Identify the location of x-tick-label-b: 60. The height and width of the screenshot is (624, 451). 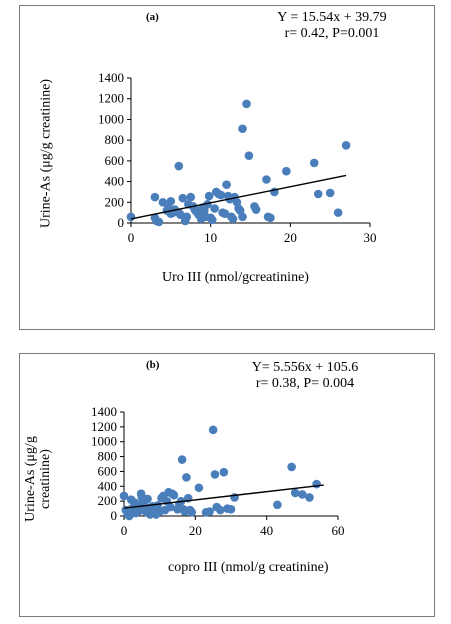
(338, 530).